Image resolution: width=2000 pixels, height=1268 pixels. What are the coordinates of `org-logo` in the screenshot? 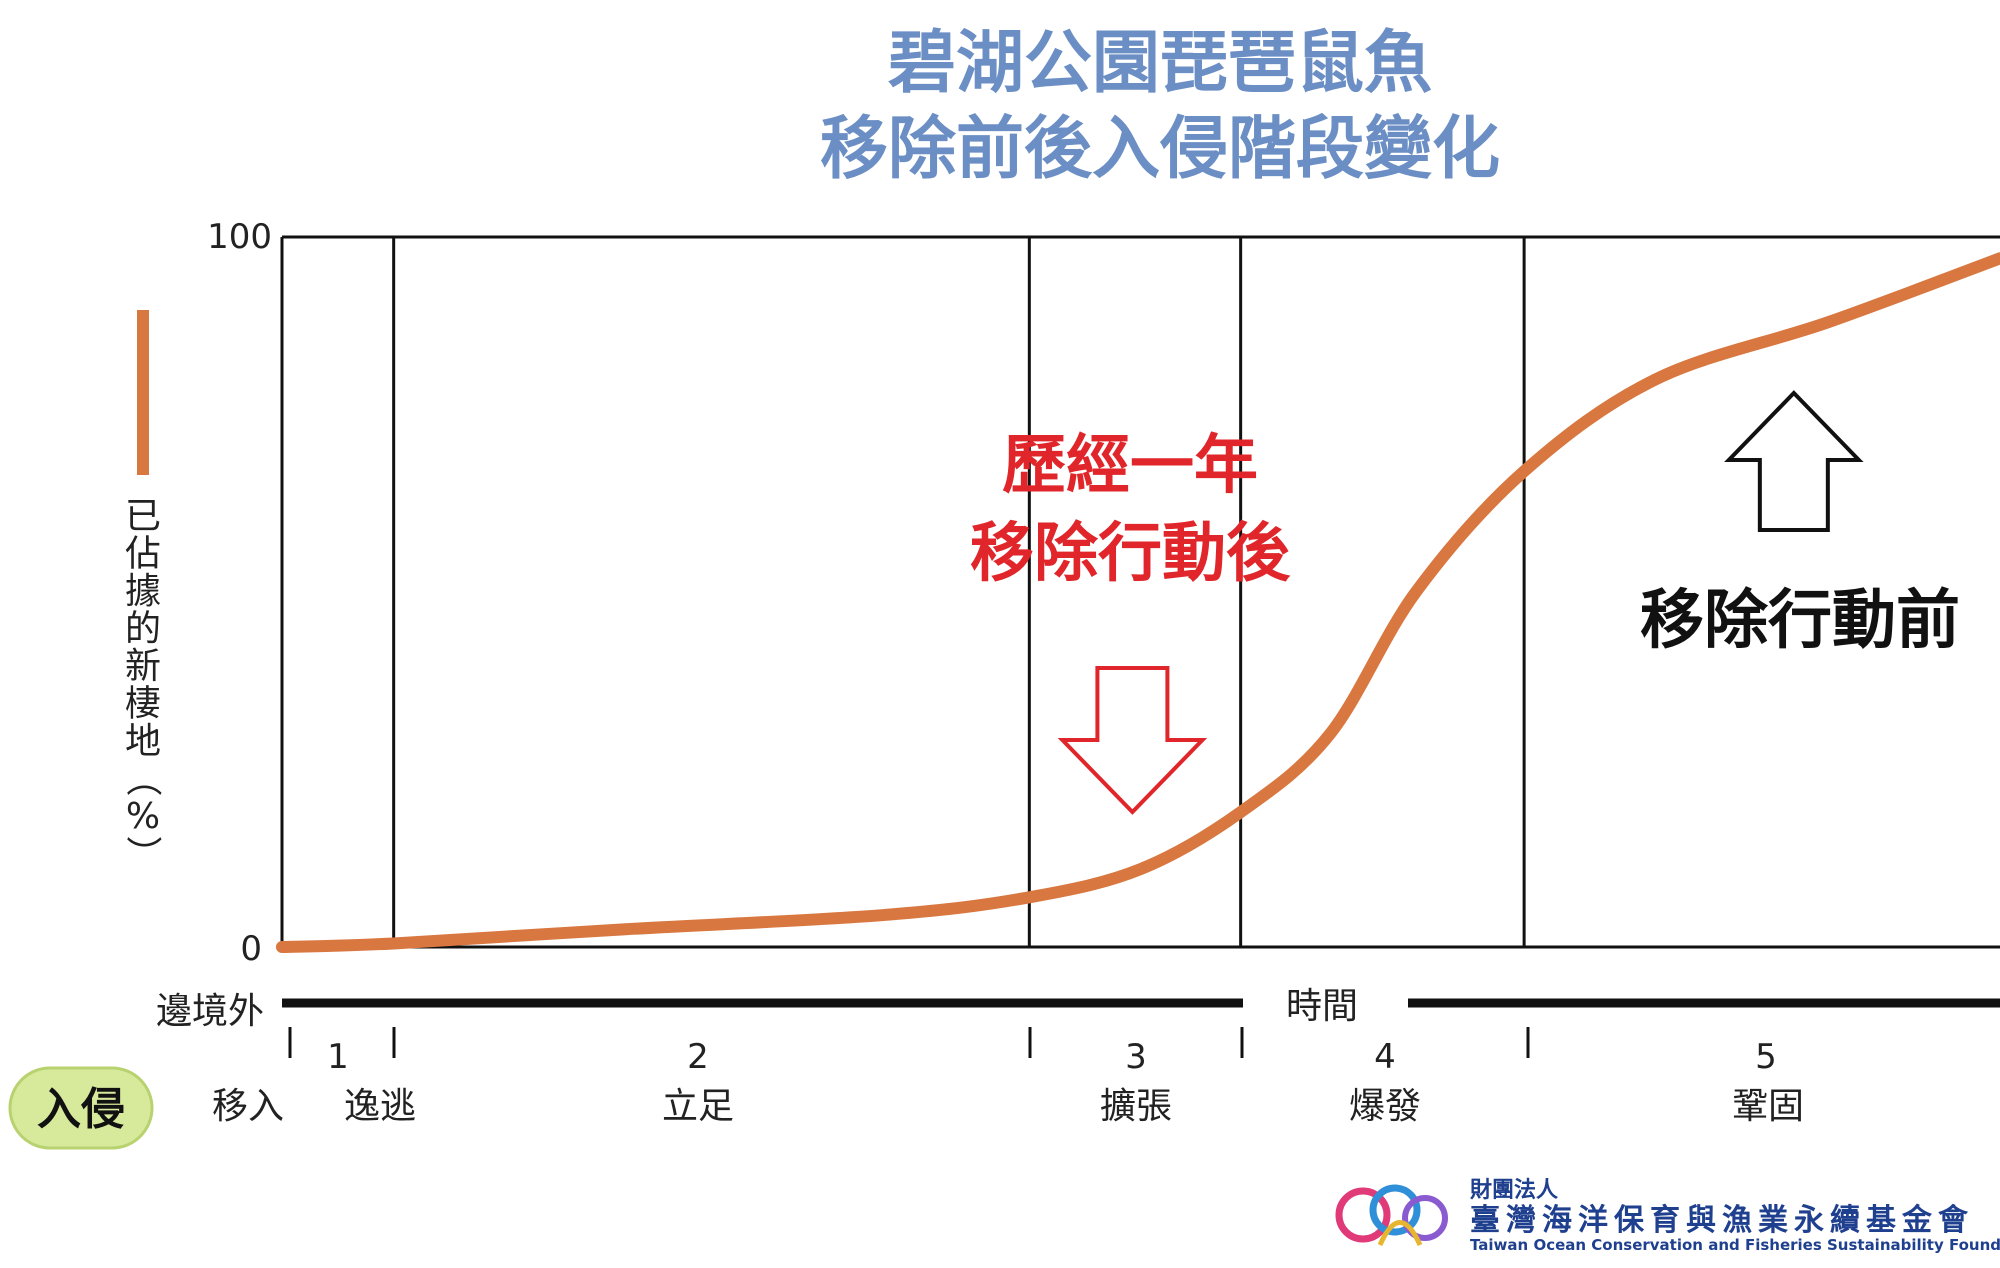 It's located at (1391, 1215).